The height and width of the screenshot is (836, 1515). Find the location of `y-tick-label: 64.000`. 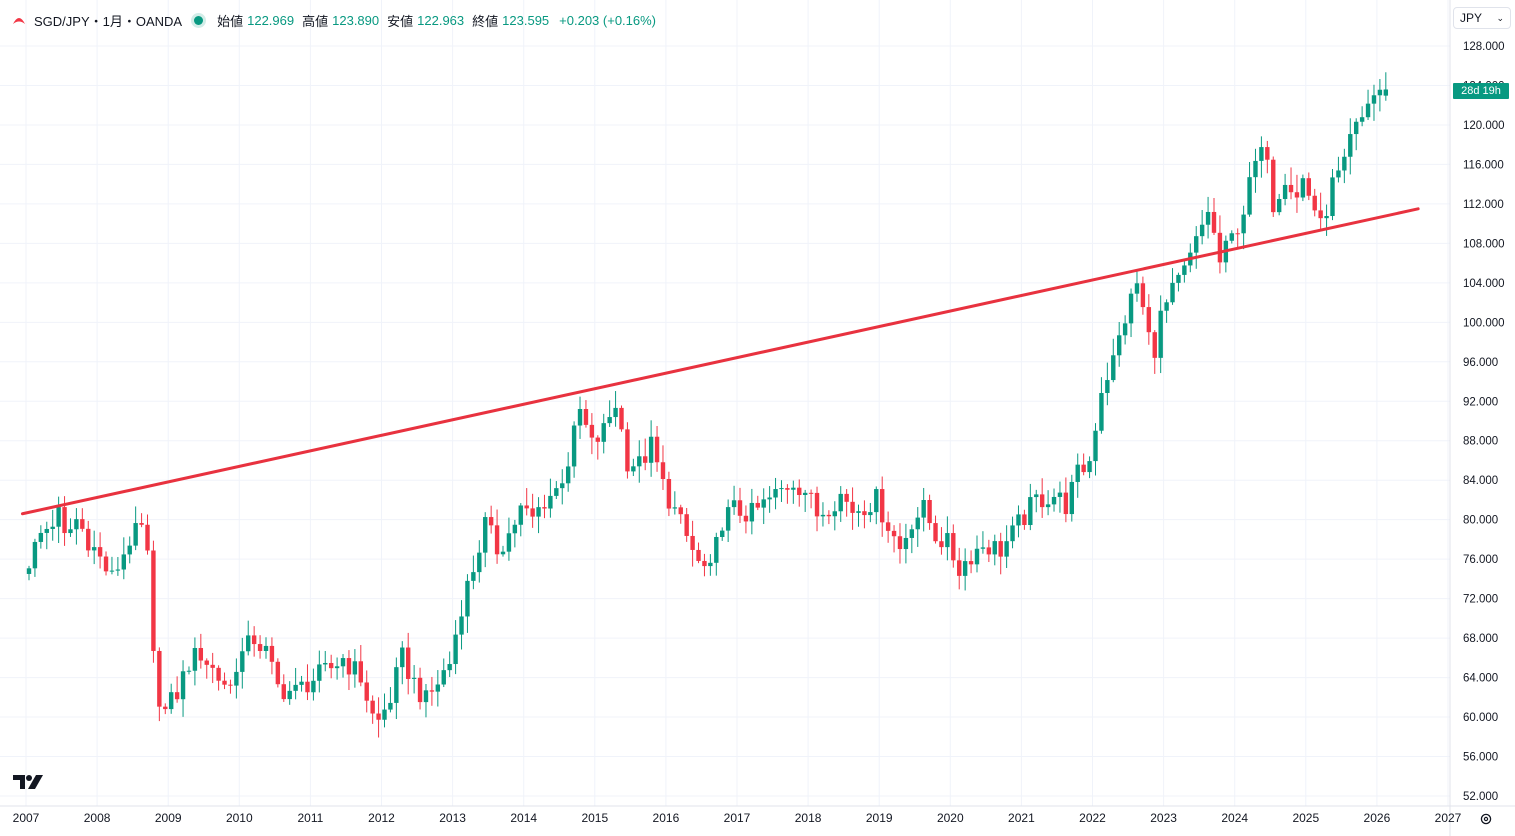

y-tick-label: 64.000 is located at coordinates (1480, 679).